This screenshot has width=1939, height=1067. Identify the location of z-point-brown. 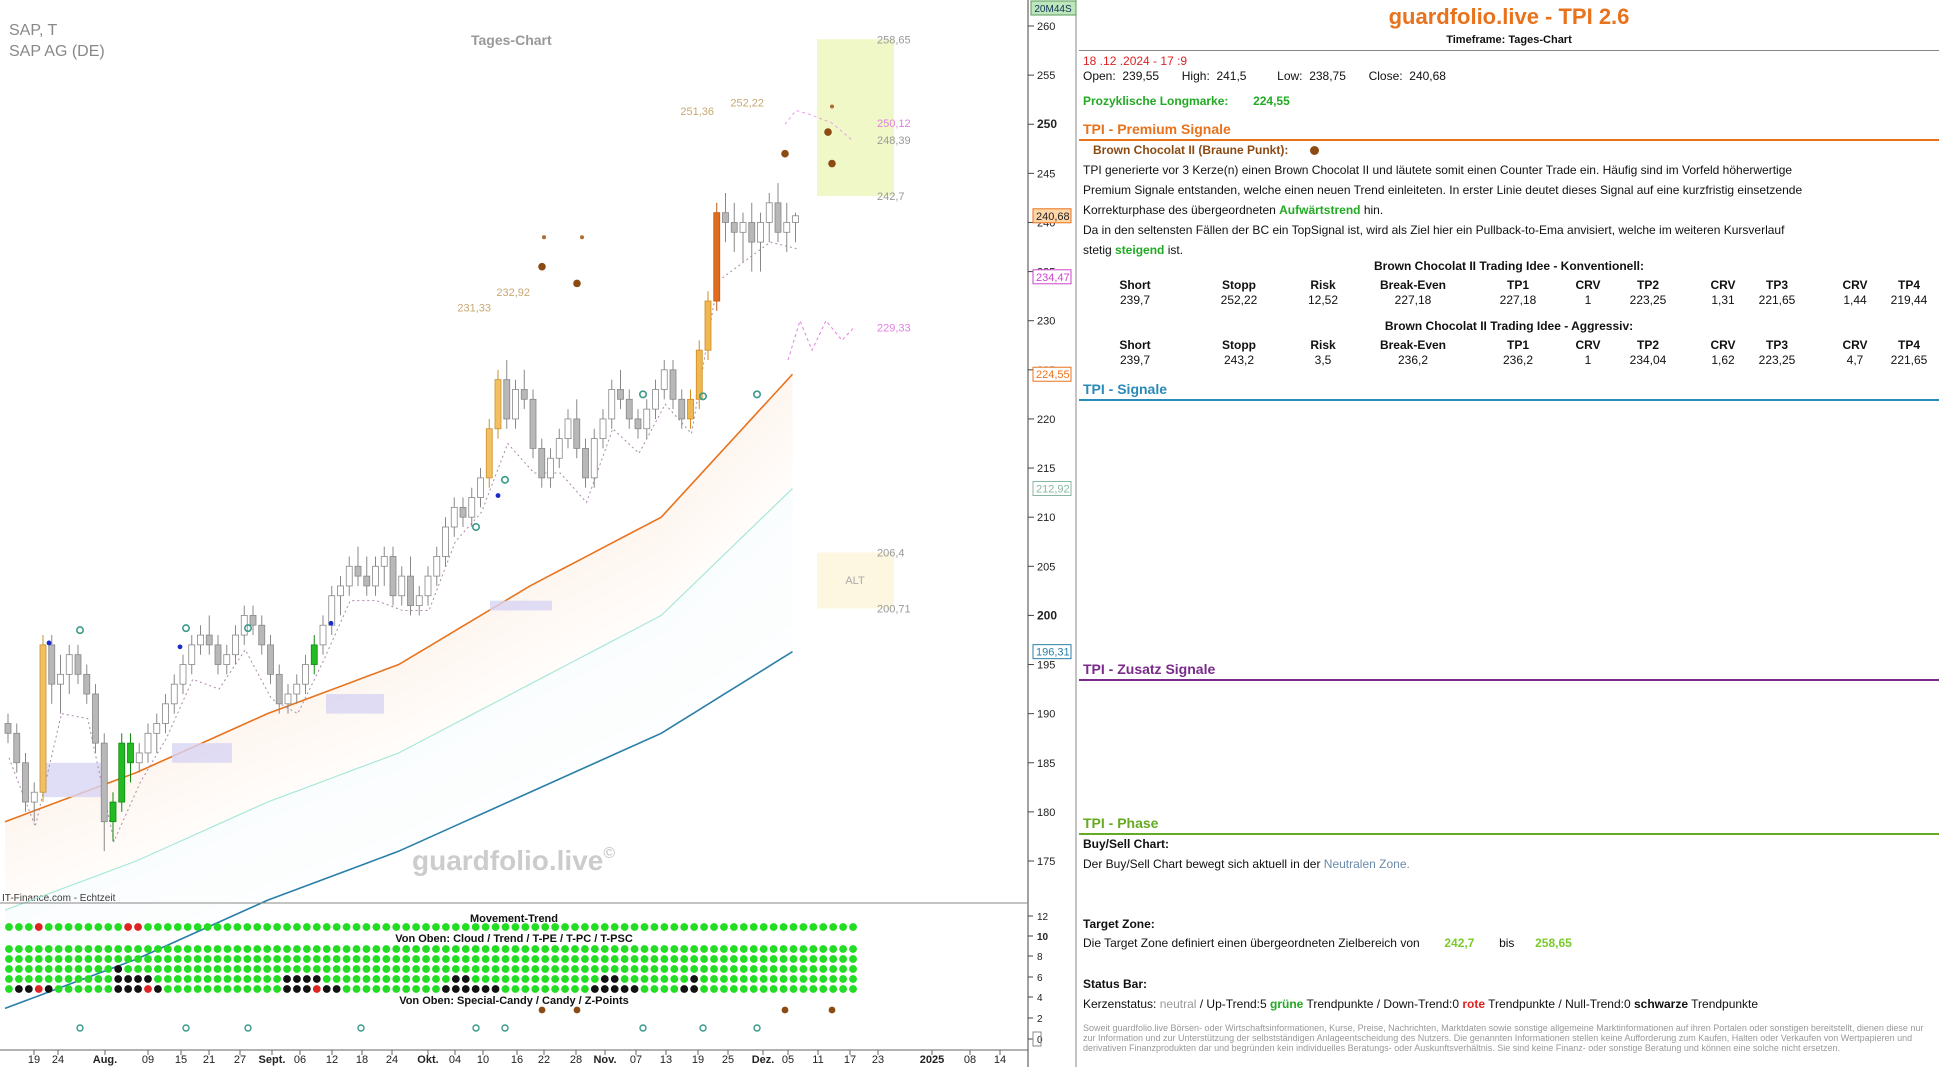
(577, 1010).